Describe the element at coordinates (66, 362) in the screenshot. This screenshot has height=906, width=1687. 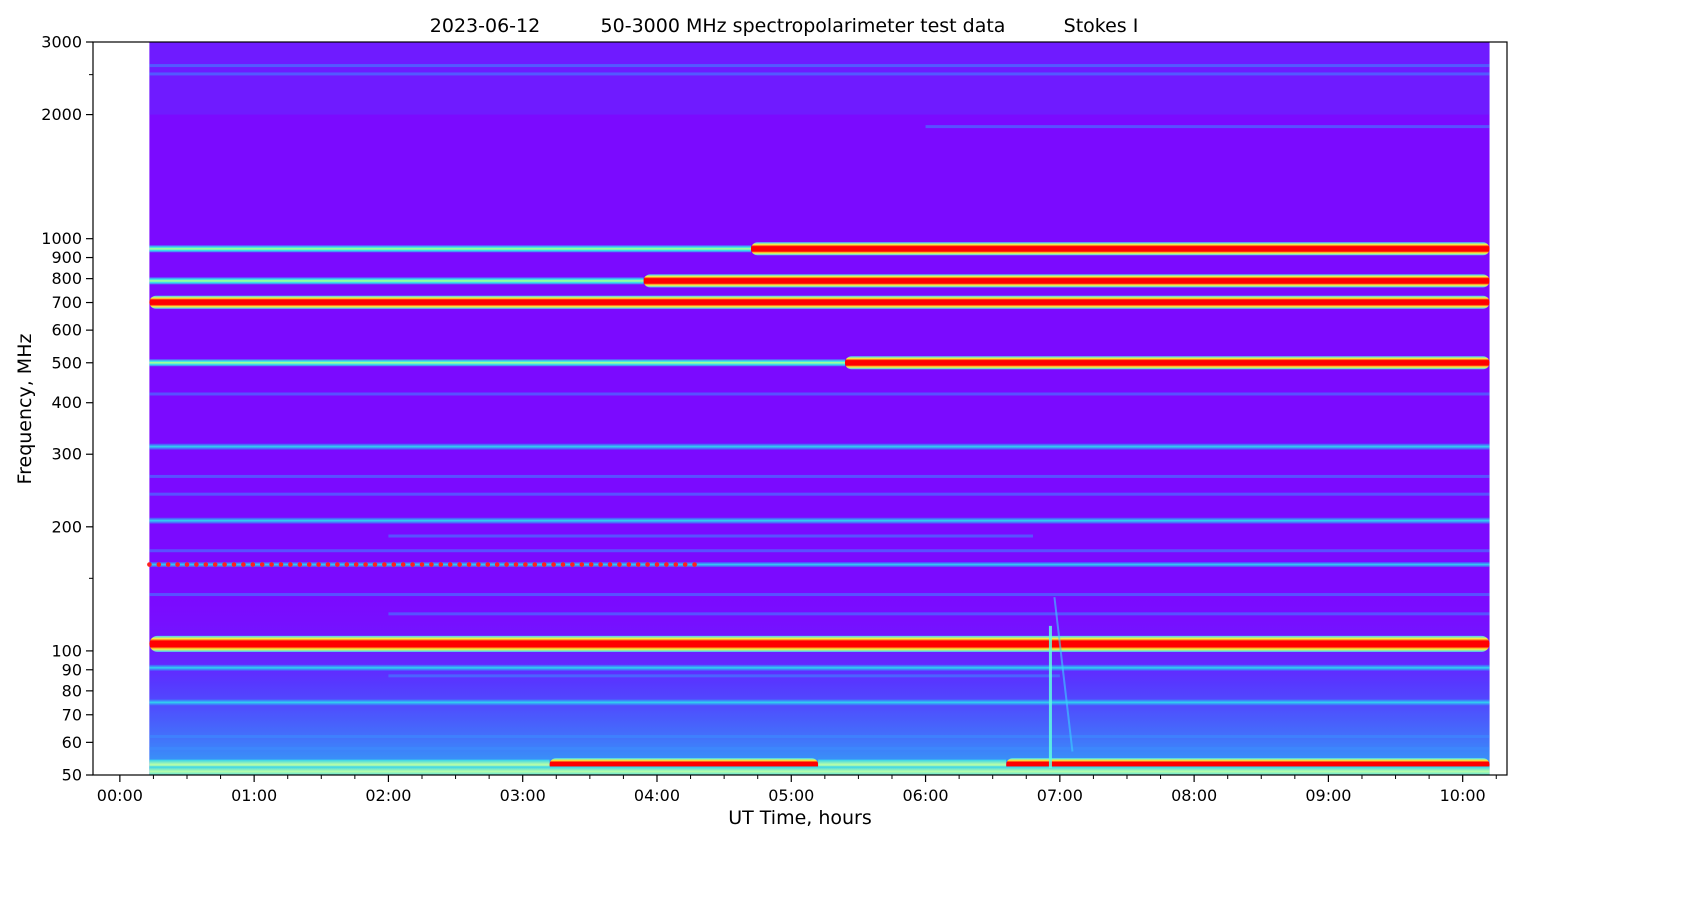
I see `y-tick-label: 500` at that location.